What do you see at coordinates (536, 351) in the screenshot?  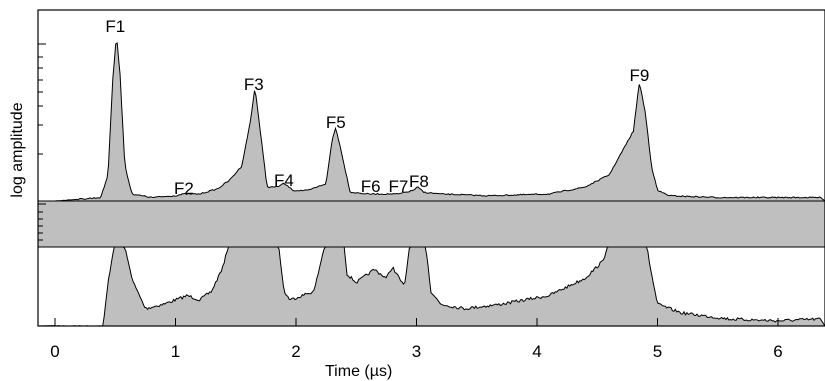 I see `x-tick-label: 4` at bounding box center [536, 351].